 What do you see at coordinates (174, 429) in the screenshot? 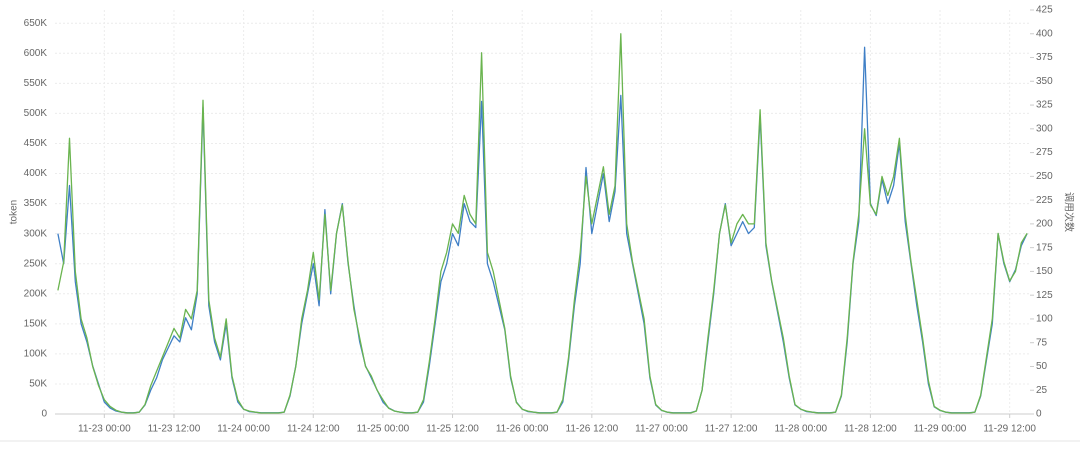
I see `x-tick-label: 11-23 12:00` at bounding box center [174, 429].